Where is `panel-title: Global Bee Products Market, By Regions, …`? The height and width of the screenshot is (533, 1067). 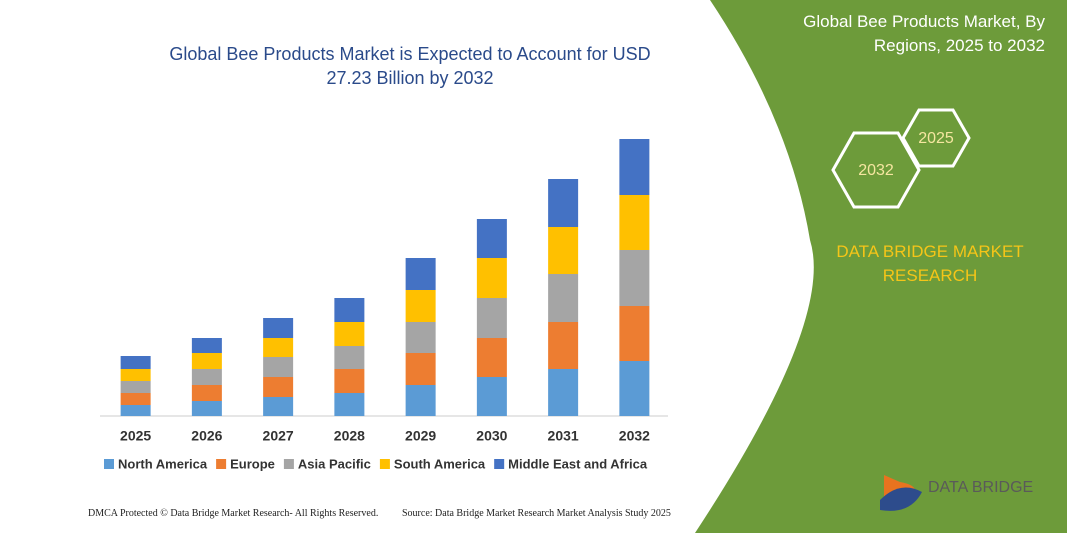
panel-title: Global Bee Products Market, By Regions, … is located at coordinates (924, 33).